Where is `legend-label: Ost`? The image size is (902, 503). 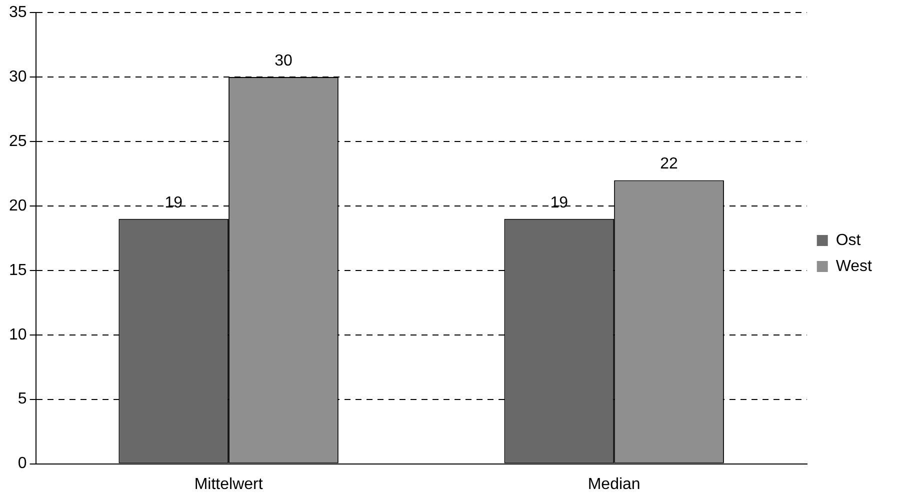 legend-label: Ost is located at coordinates (849, 240).